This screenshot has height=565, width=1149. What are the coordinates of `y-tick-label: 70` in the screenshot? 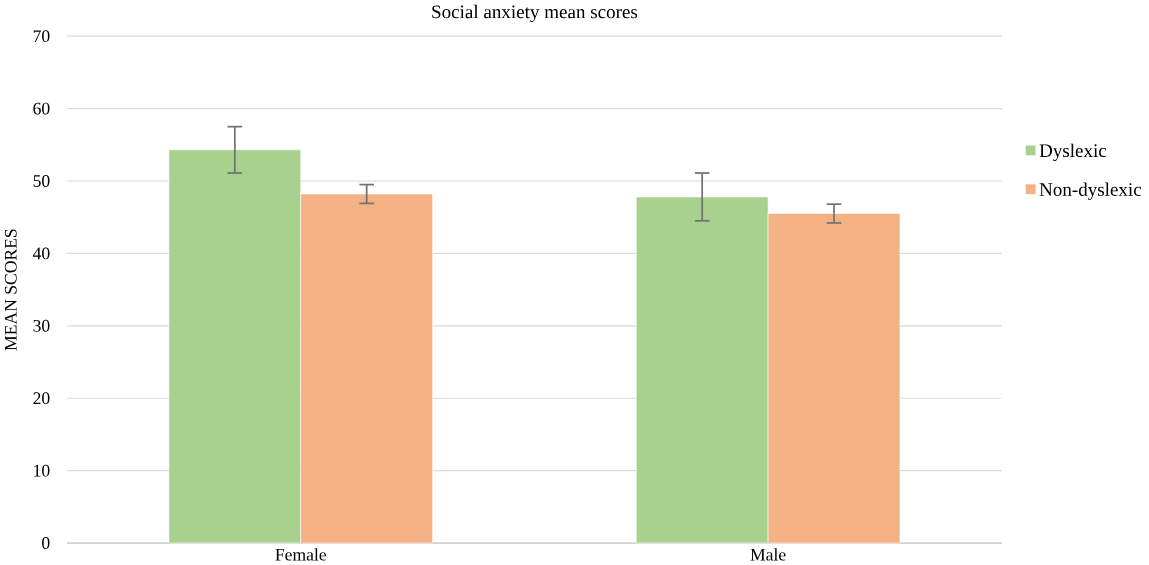 It's located at (41, 35).